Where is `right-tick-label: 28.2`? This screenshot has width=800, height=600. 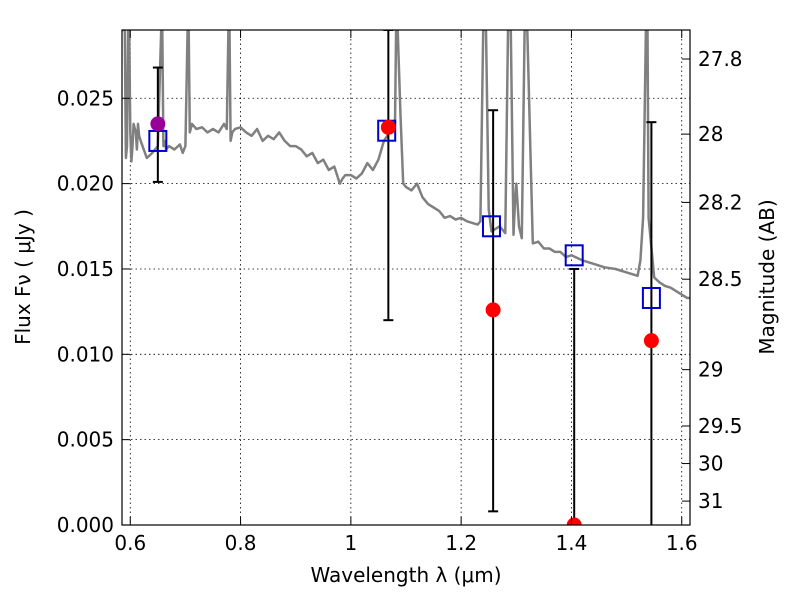 right-tick-label: 28.2 is located at coordinates (720, 202).